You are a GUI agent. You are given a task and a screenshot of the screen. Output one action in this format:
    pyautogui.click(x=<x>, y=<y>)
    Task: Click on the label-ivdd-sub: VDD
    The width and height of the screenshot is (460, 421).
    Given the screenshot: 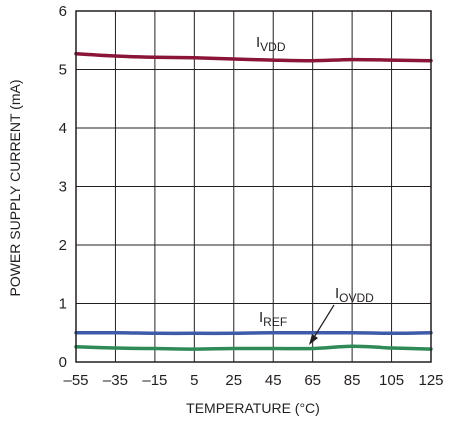 What is the action you would take?
    pyautogui.click(x=273, y=47)
    